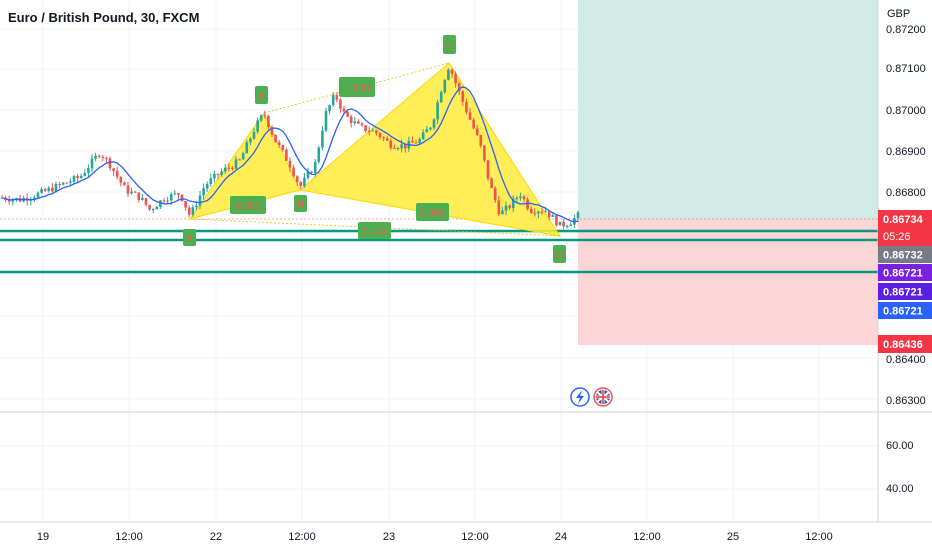  What do you see at coordinates (905, 254) in the screenshot?
I see `price-tag-gray: 0.86732` at bounding box center [905, 254].